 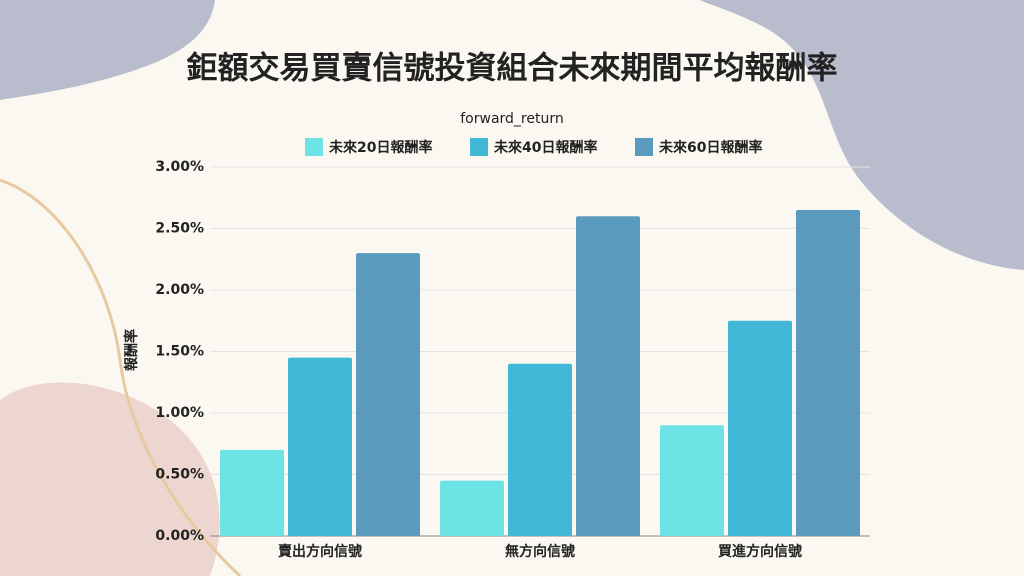 What do you see at coordinates (179, 413) in the screenshot?
I see `y-tick-label: 1.00%` at bounding box center [179, 413].